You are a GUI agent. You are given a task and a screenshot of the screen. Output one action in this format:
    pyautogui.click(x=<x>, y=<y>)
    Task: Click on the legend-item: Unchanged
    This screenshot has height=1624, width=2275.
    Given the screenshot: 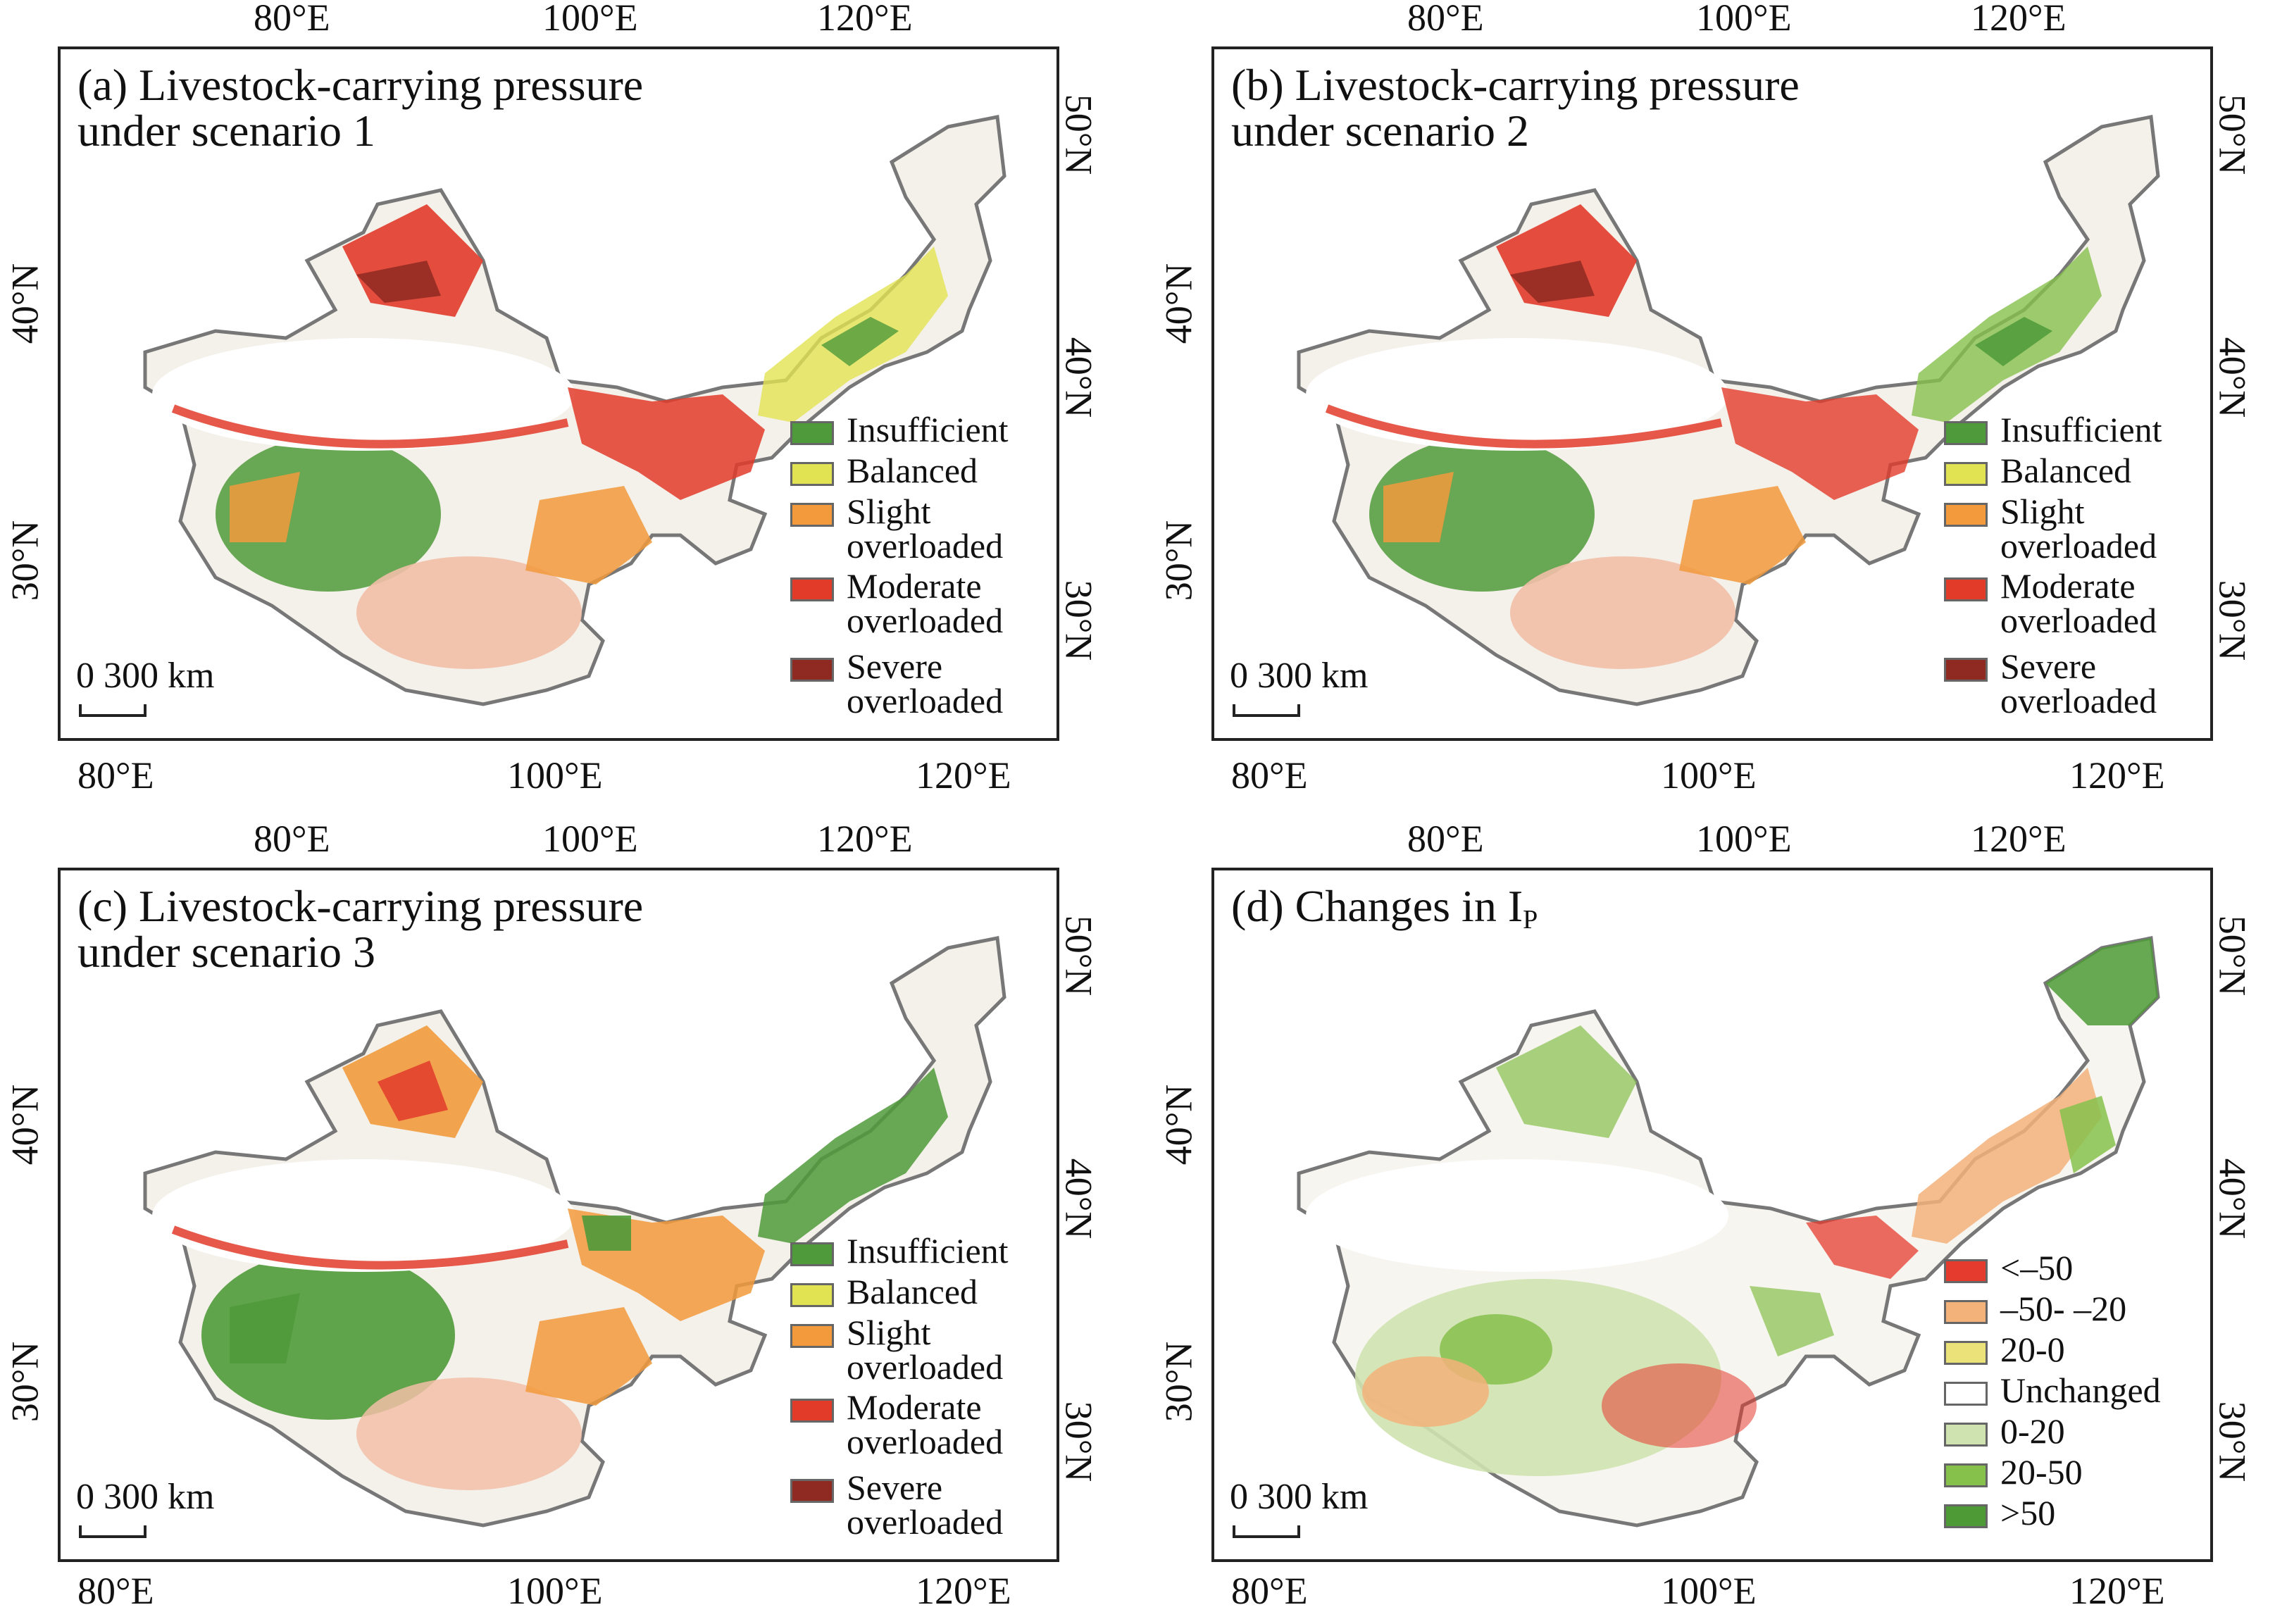 What is the action you would take?
    pyautogui.click(x=2052, y=1393)
    